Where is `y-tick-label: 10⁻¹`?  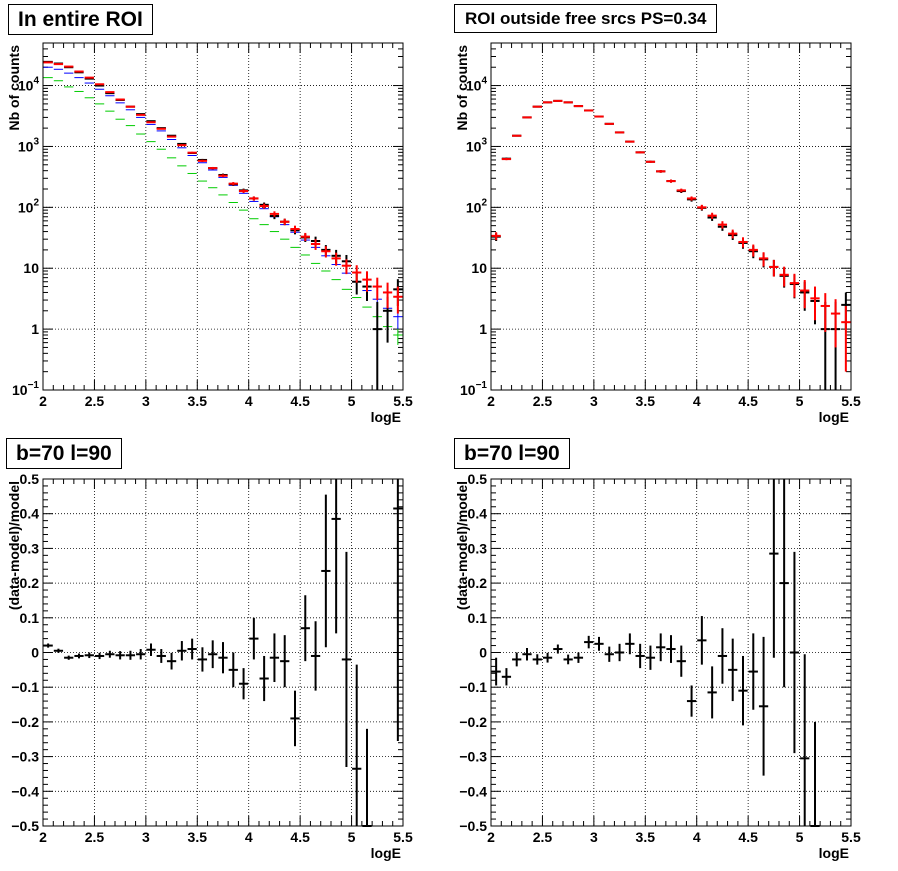 y-tick-label: 10⁻¹ is located at coordinates (25, 389).